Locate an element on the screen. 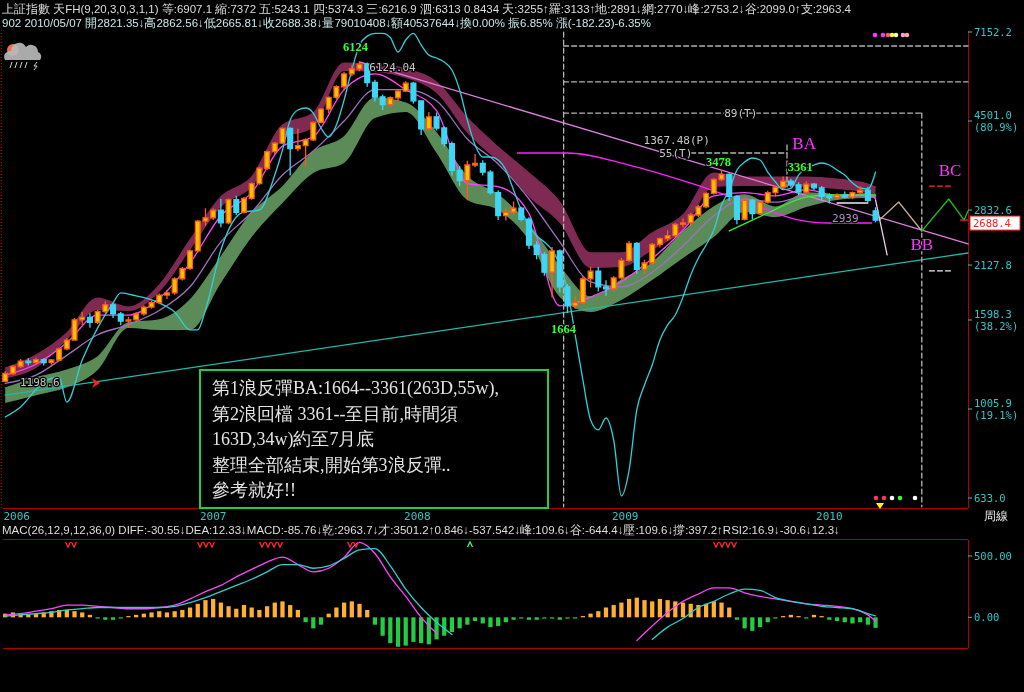  y-tick-label: 633.0 is located at coordinates (990, 498).